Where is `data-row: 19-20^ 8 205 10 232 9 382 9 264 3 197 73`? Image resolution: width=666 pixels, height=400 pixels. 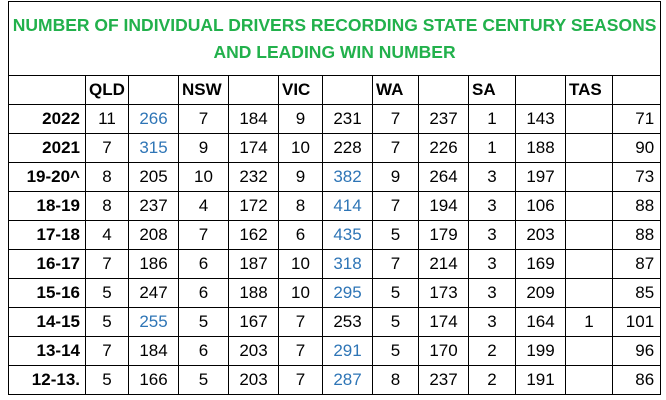 data-row: 19-20^ 8 205 10 232 9 382 9 264 3 197 73 is located at coordinates (335, 177).